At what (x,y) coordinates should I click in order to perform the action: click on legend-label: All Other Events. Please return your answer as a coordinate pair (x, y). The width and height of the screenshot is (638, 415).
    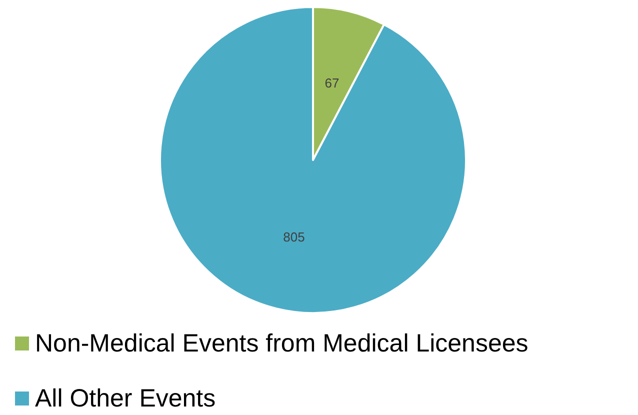
    Looking at the image, I should click on (125, 398).